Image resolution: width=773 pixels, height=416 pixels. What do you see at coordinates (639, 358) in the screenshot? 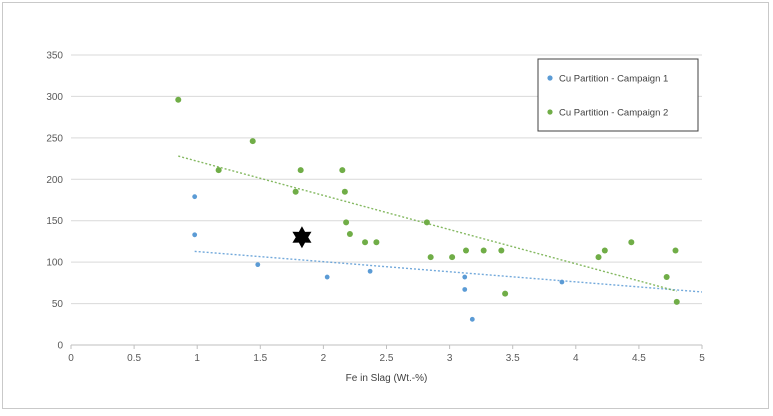
I see `x-tick-label: 4.5` at bounding box center [639, 358].